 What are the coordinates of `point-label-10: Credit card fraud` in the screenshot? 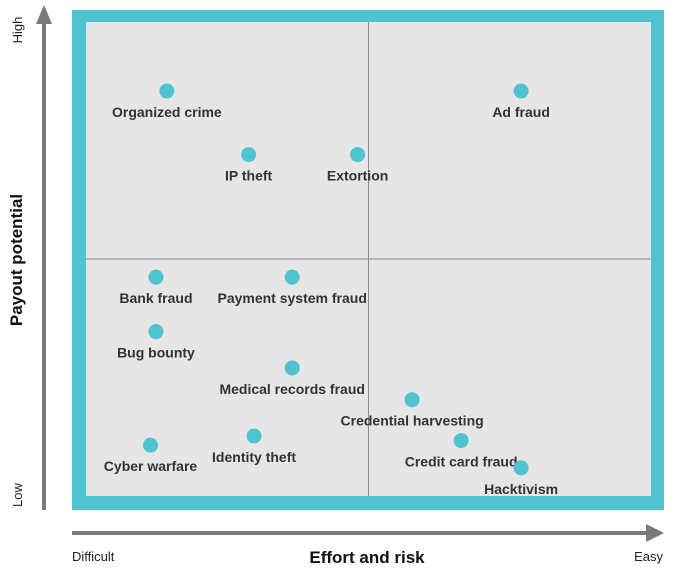 It's located at (461, 462).